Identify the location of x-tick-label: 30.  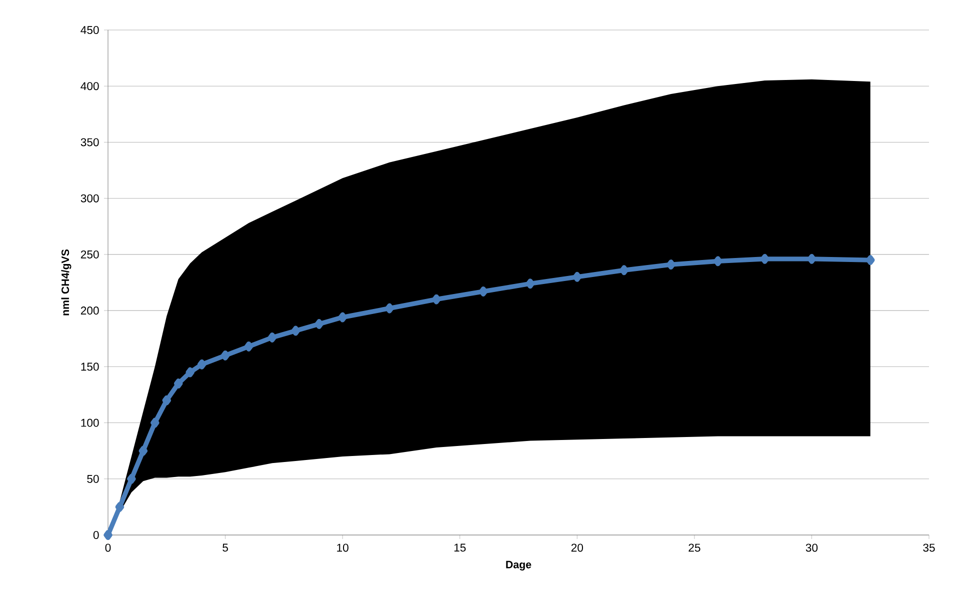
(812, 548).